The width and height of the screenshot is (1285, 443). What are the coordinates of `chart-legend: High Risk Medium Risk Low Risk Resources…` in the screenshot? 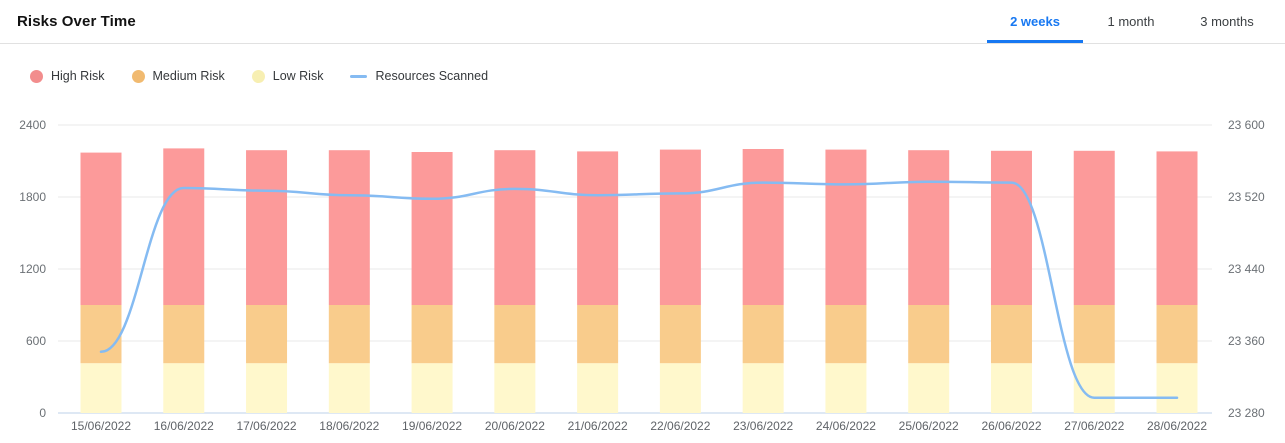 It's located at (259, 76).